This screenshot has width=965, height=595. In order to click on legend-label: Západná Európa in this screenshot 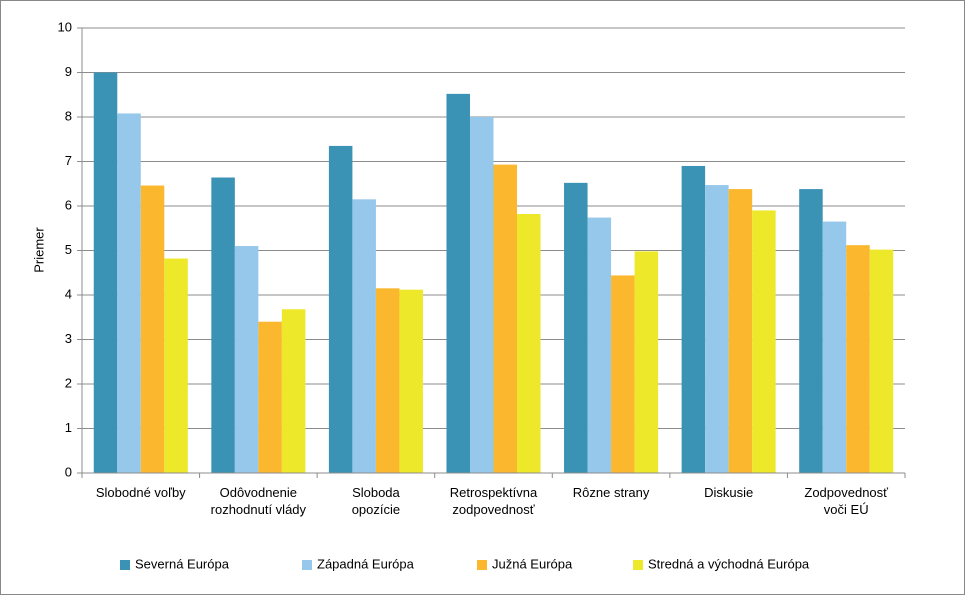, I will do `click(366, 563)`.